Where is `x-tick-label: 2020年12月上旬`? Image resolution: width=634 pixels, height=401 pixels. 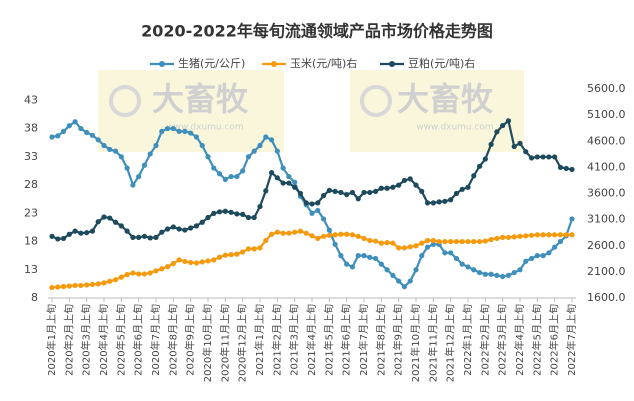 x-tick-label: 2020年12月上旬 is located at coordinates (242, 343).